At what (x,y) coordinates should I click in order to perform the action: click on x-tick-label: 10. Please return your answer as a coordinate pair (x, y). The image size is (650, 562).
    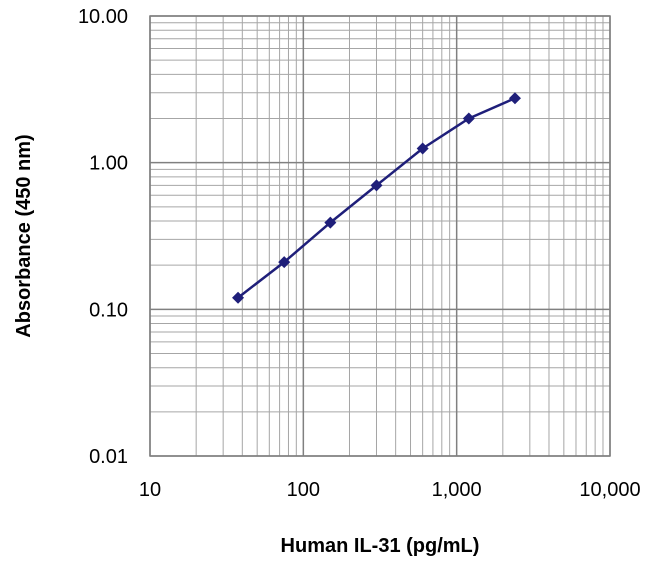
    Looking at the image, I should click on (150, 490).